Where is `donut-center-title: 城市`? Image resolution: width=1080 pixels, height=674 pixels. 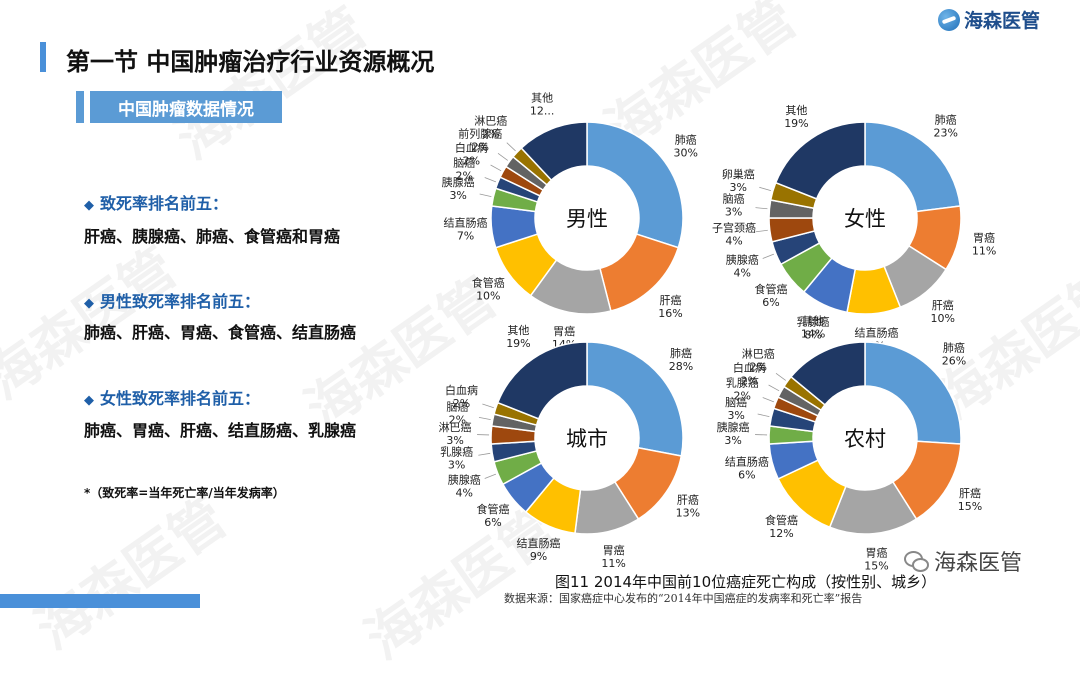 donut-center-title: 城市 is located at coordinates (587, 439).